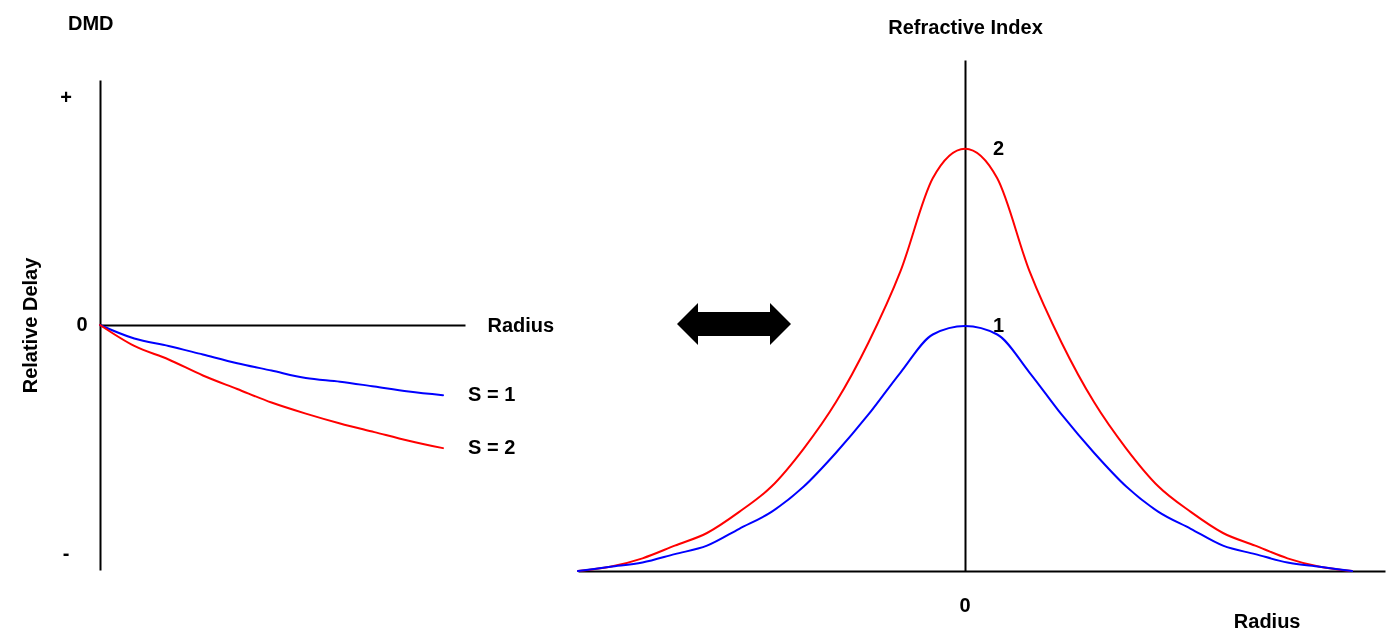 This screenshot has width=1386, height=633. I want to click on series-label: 1, so click(999, 325).